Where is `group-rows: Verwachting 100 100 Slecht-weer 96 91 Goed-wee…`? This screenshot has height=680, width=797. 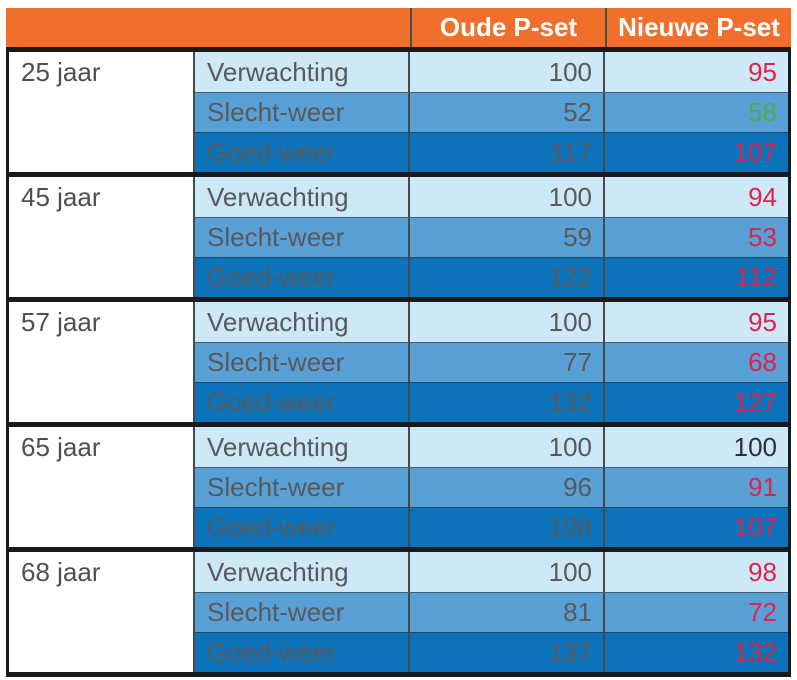 group-rows: Verwachting 100 100 Slecht-weer 96 91 Goed-wee… is located at coordinates (491, 487).